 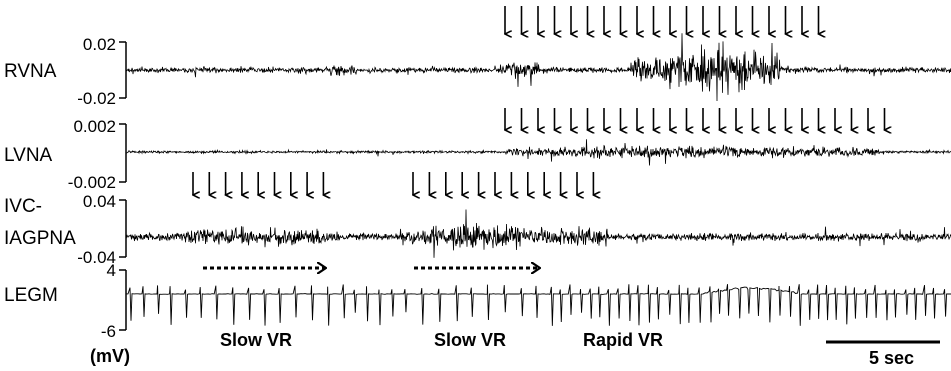 What do you see at coordinates (31, 295) in the screenshot?
I see `trace-label-legm: LEGM` at bounding box center [31, 295].